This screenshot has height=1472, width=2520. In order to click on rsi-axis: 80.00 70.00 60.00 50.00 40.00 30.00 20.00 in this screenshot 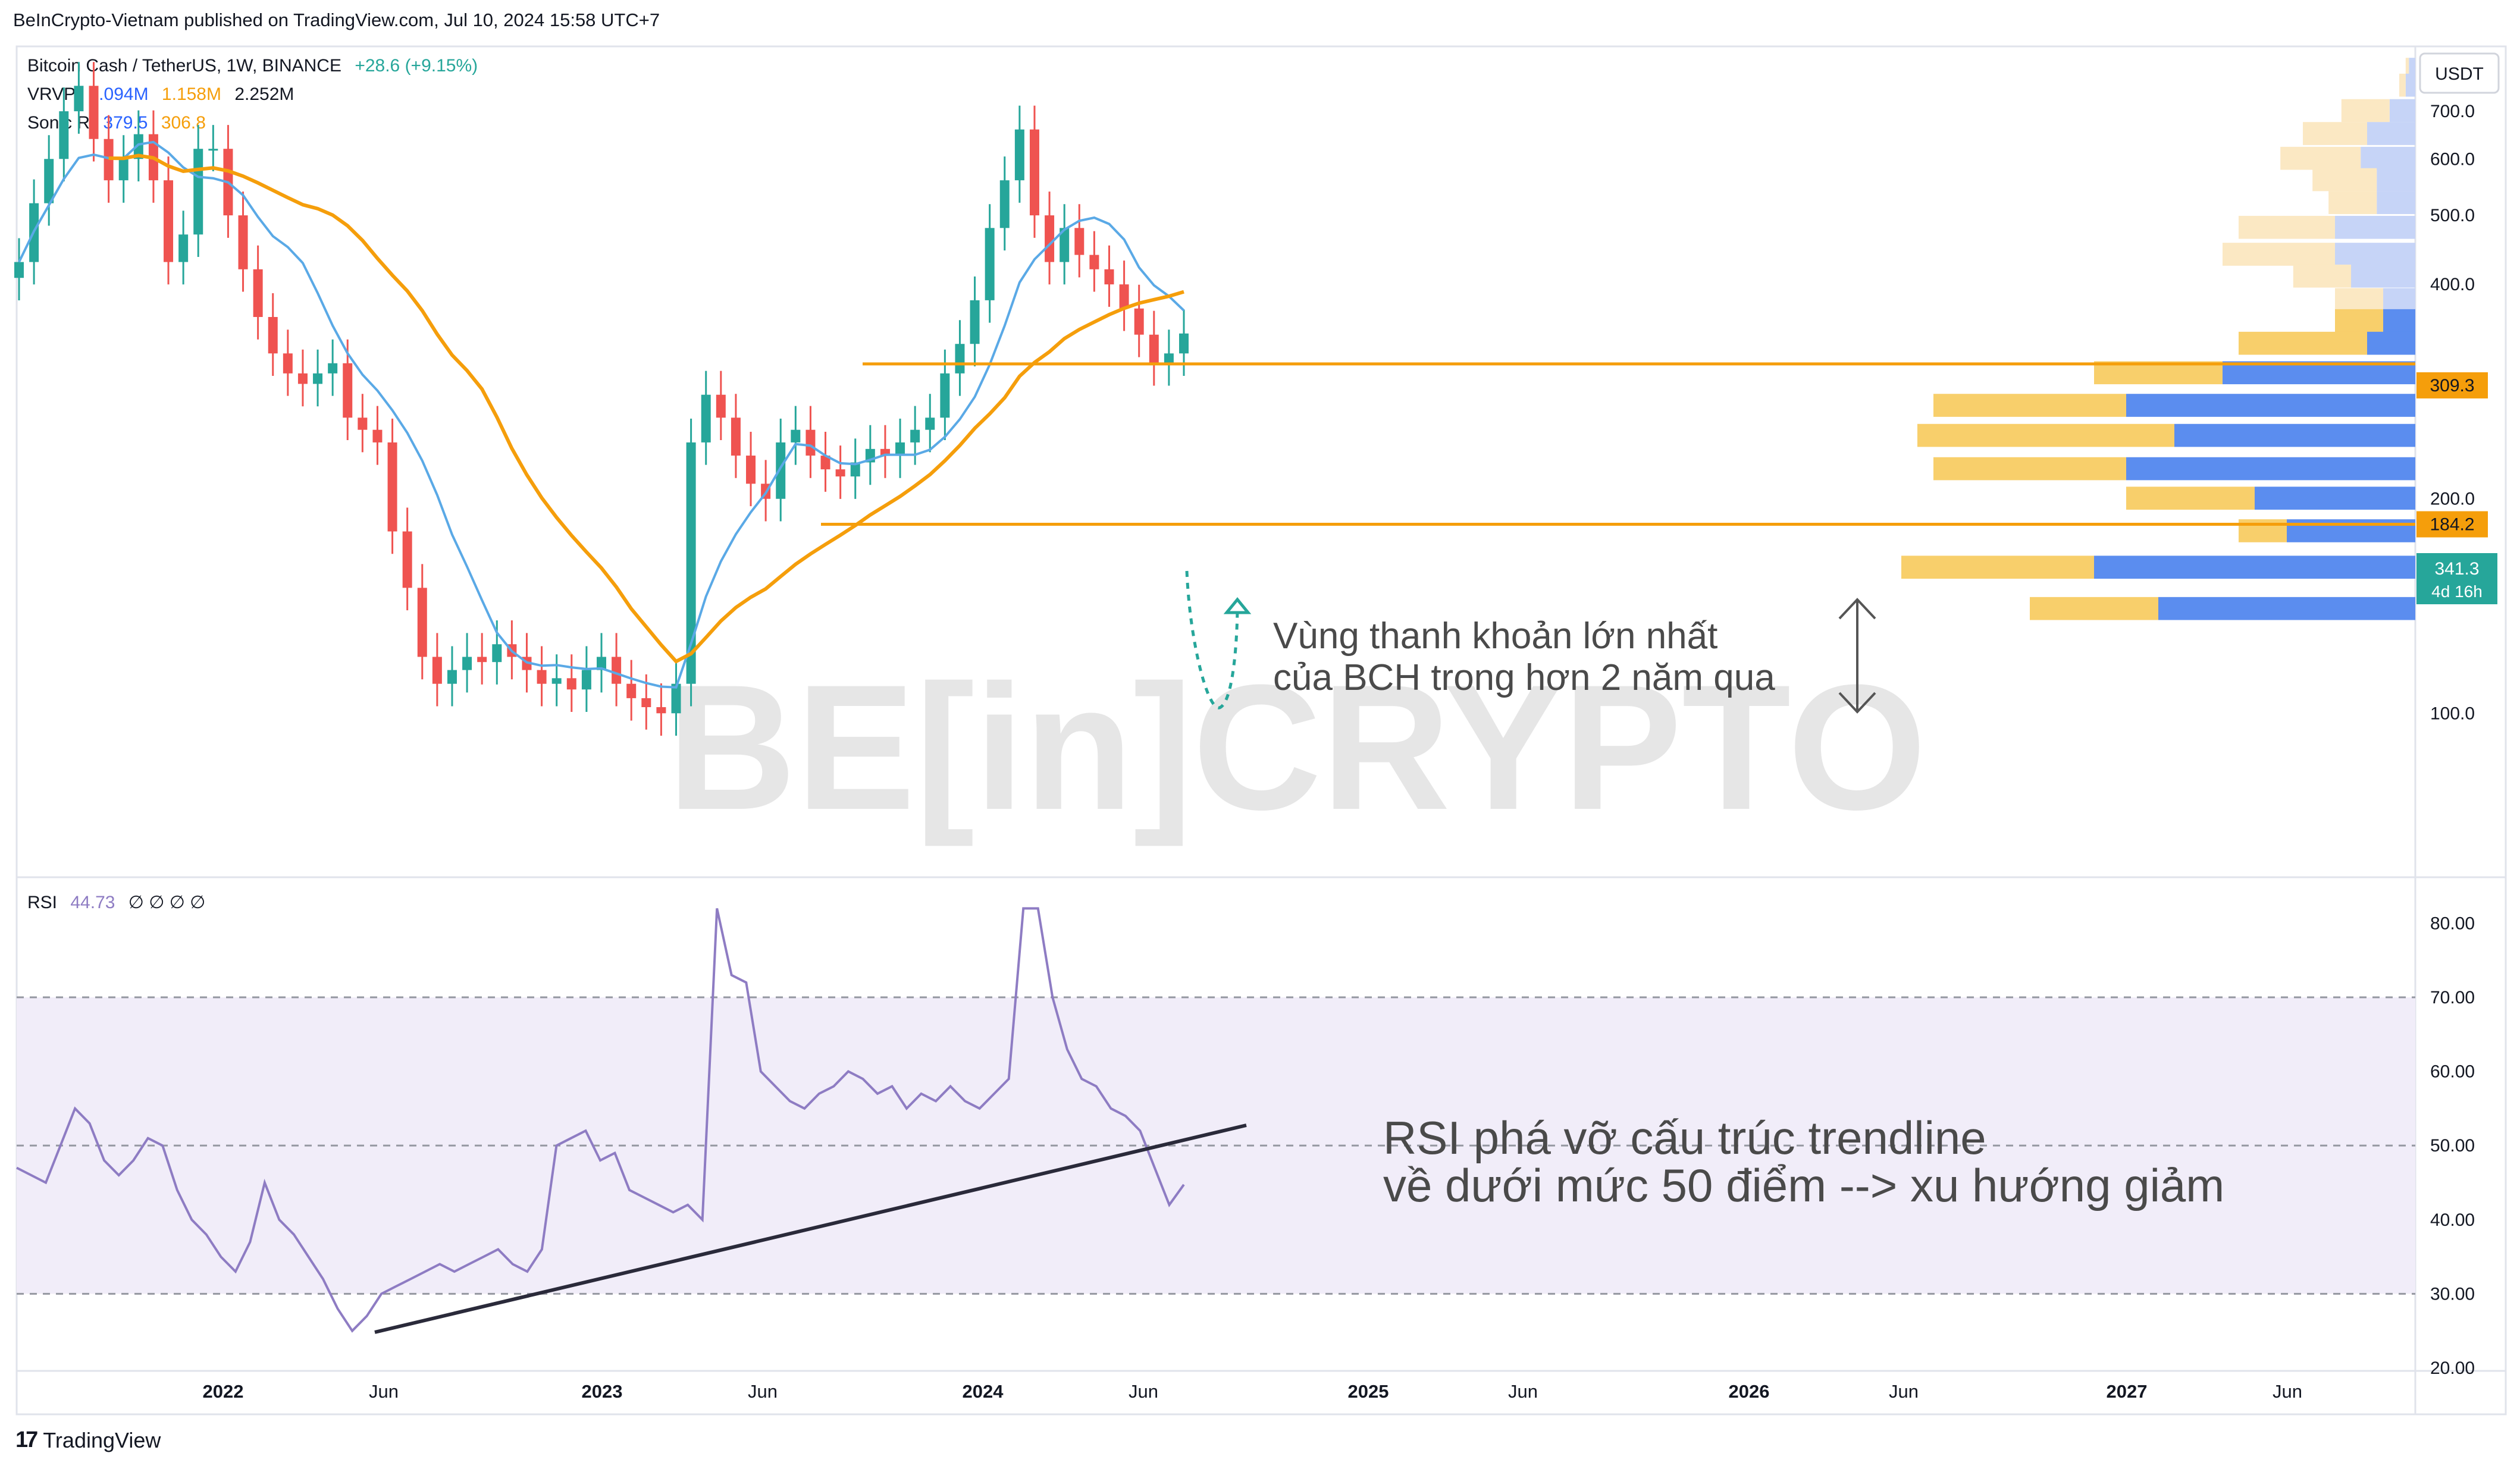, I will do `click(2452, 1146)`.